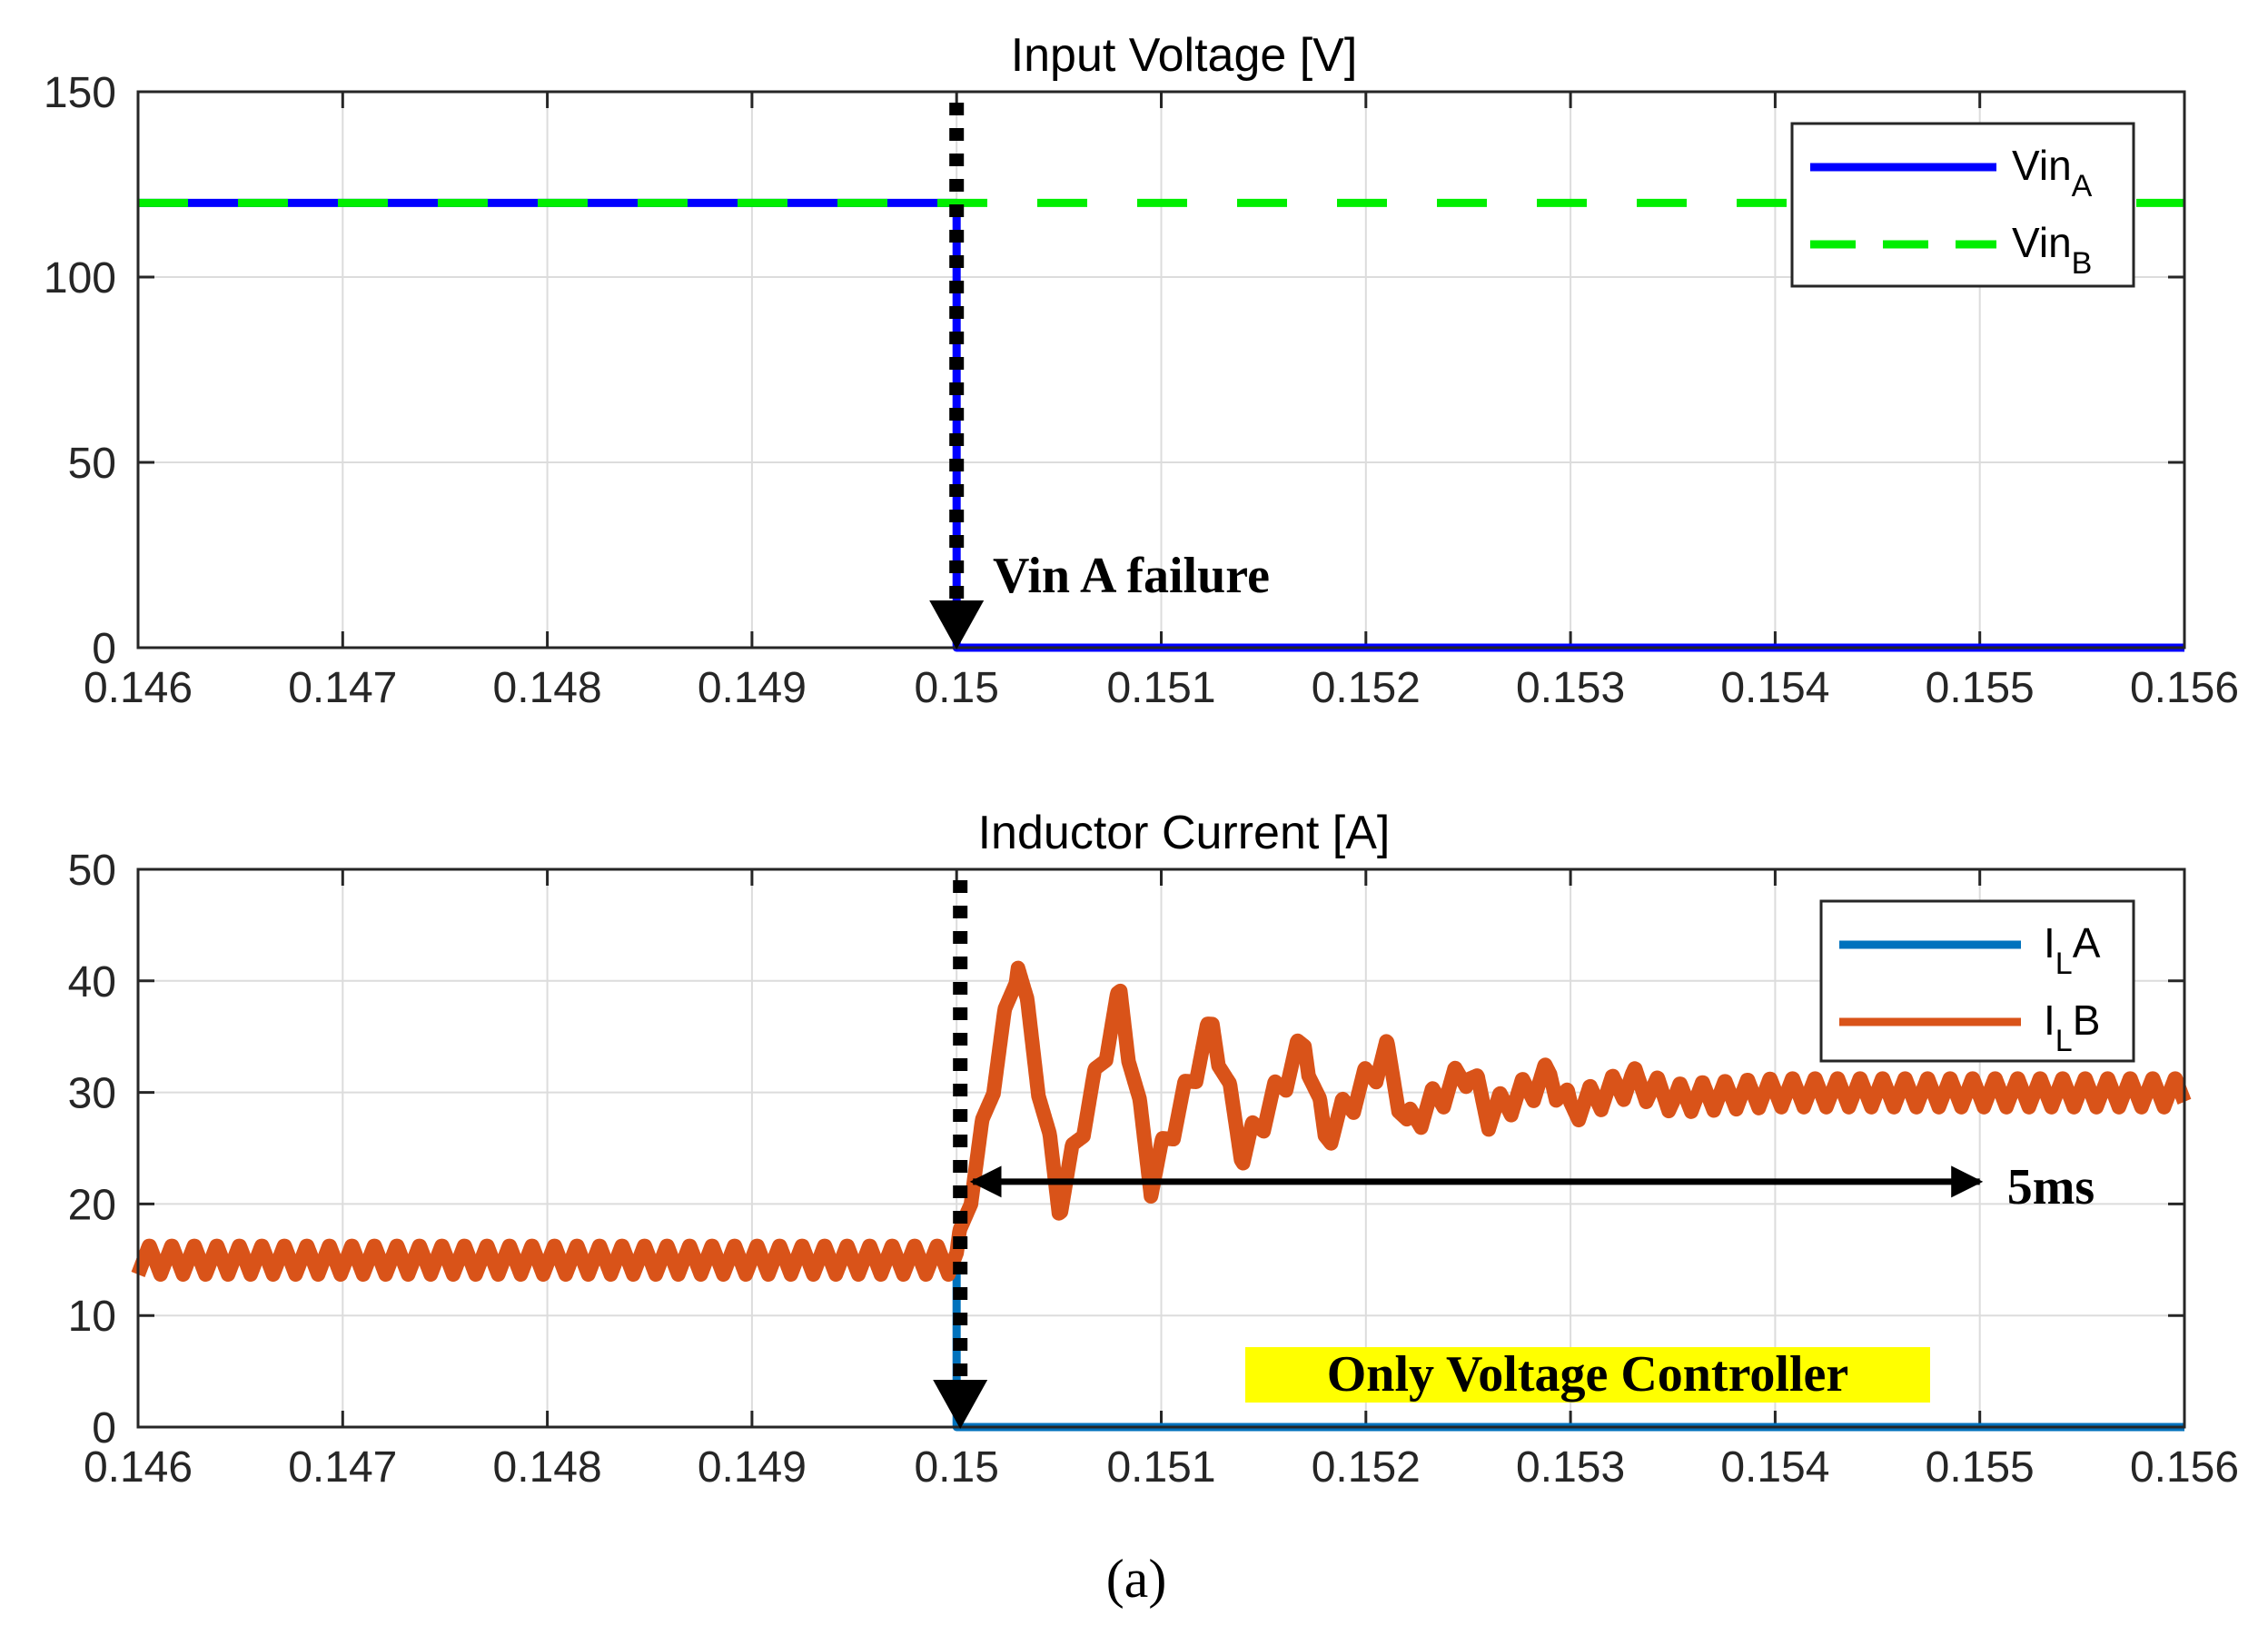 This screenshot has height=1626, width=2268. What do you see at coordinates (1184, 55) in the screenshot?
I see `plot-title: Input Voltage [V]` at bounding box center [1184, 55].